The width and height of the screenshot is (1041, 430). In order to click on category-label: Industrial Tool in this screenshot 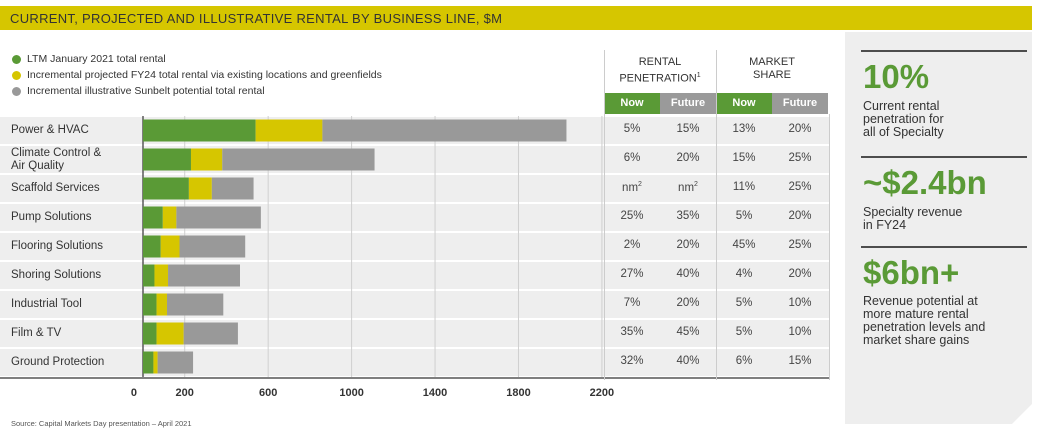, I will do `click(46, 304)`.